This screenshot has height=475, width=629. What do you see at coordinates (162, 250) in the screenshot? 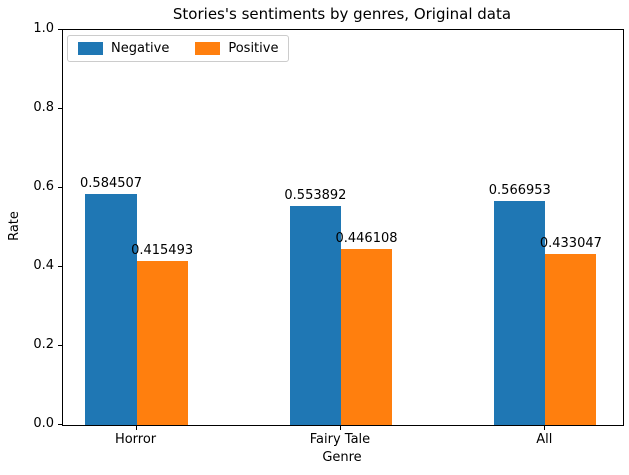
I see `bar-value-label-positive-horror: 0.415493` at bounding box center [162, 250].